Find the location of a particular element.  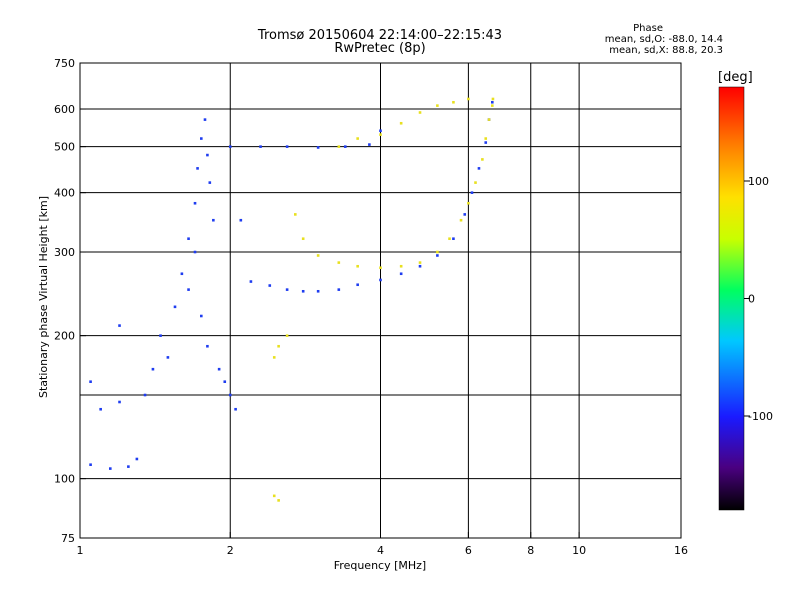

y-tick-label: 300 is located at coordinates (64, 252).